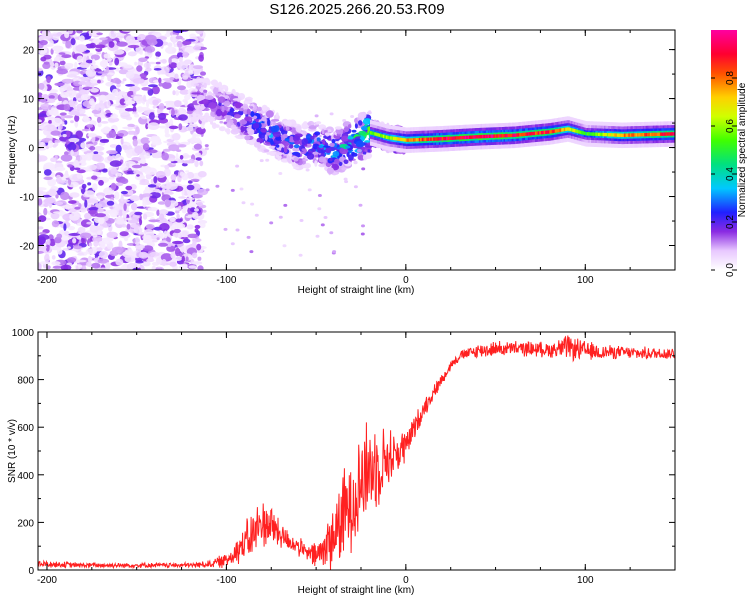 The image size is (750, 600). I want to click on figure-title: S126.2025.266.20.53.R09, so click(357, 9).